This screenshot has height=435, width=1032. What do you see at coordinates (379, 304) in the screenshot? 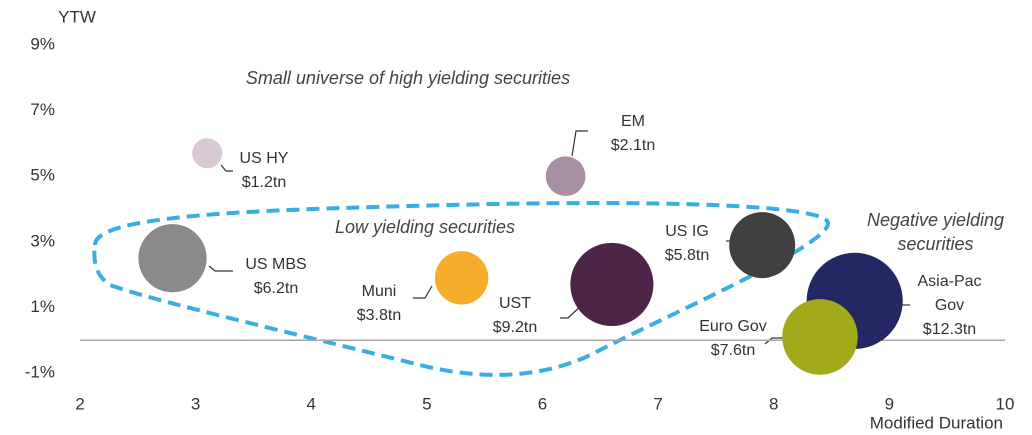
I see `bubble-label: Muni $3.8tn` at bounding box center [379, 304].